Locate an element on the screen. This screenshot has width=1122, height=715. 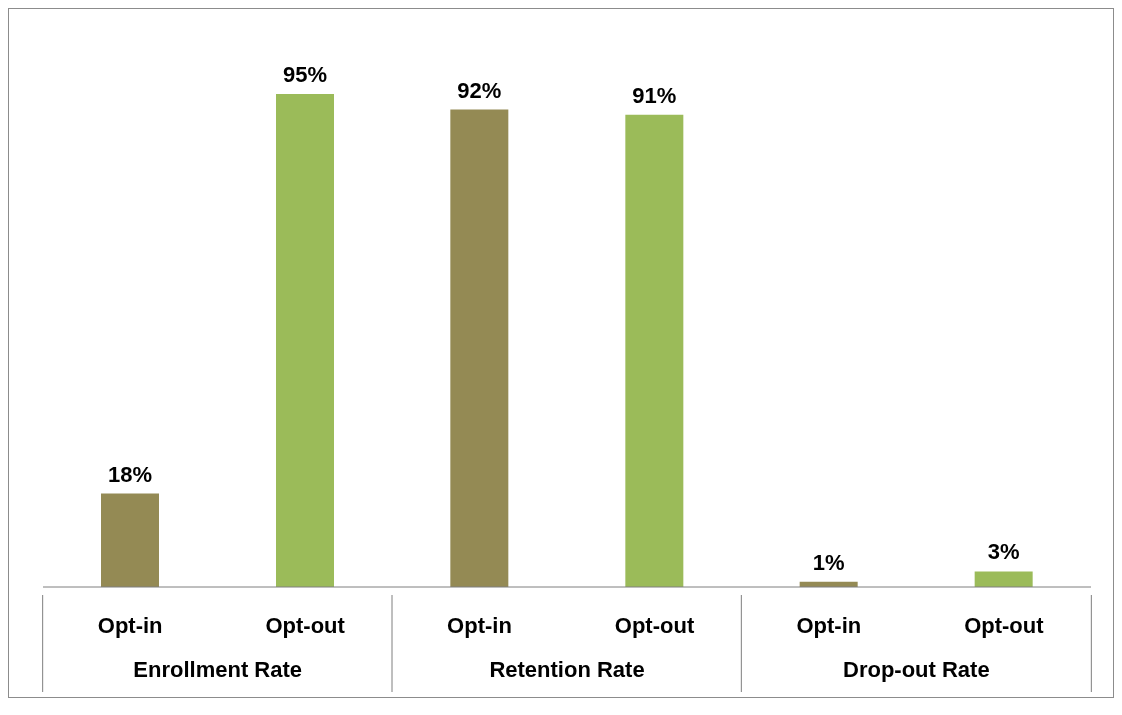
x-tick-label: Retention Rate is located at coordinates (567, 669).